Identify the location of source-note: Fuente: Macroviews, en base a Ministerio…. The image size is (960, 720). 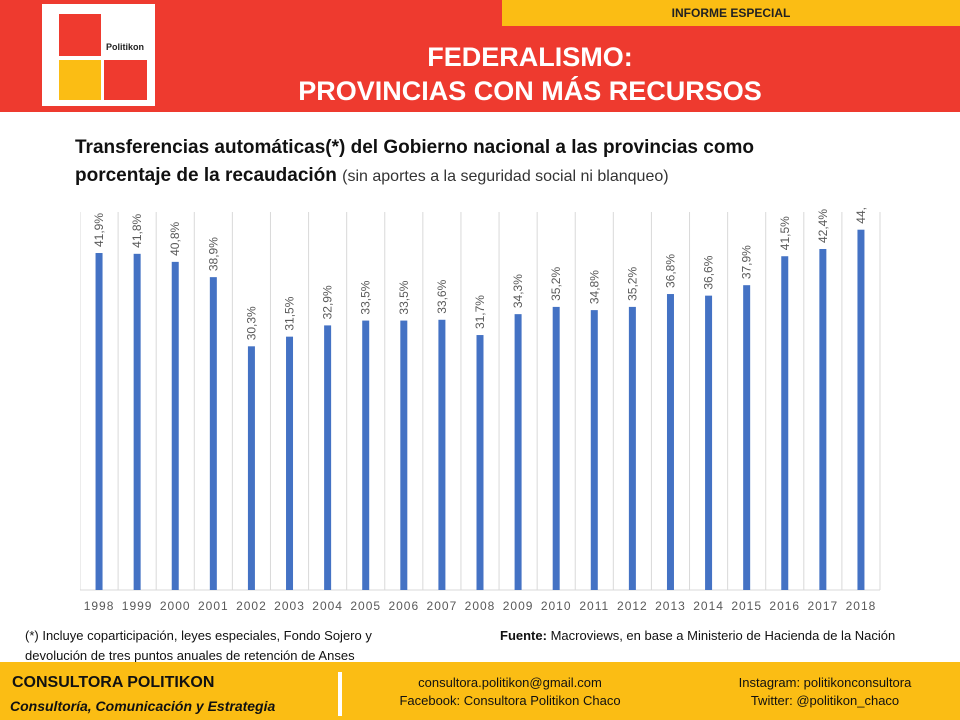
(710, 635).